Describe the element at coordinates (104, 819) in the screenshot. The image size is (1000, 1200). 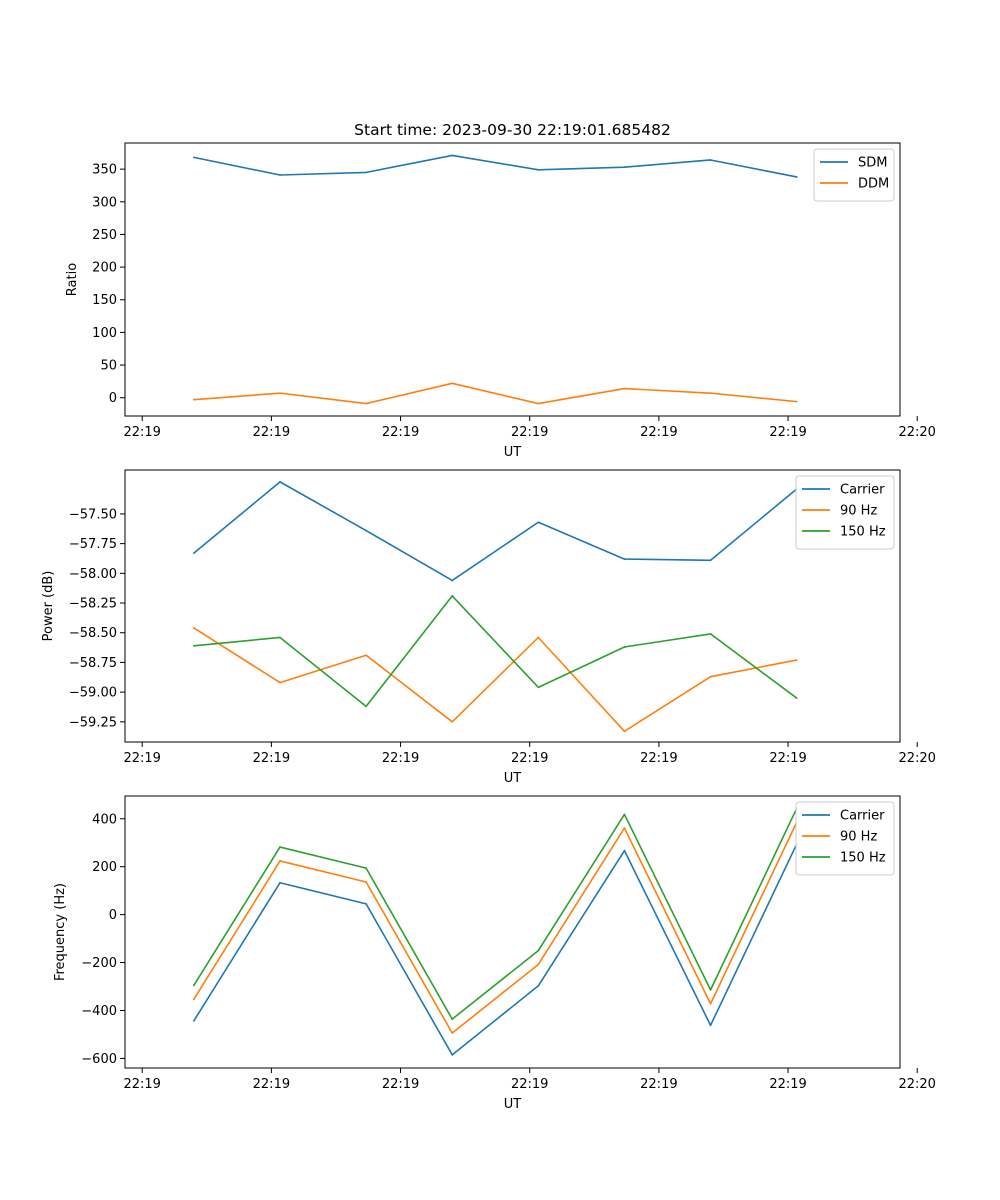
I see `y-tick-label: 400` at that location.